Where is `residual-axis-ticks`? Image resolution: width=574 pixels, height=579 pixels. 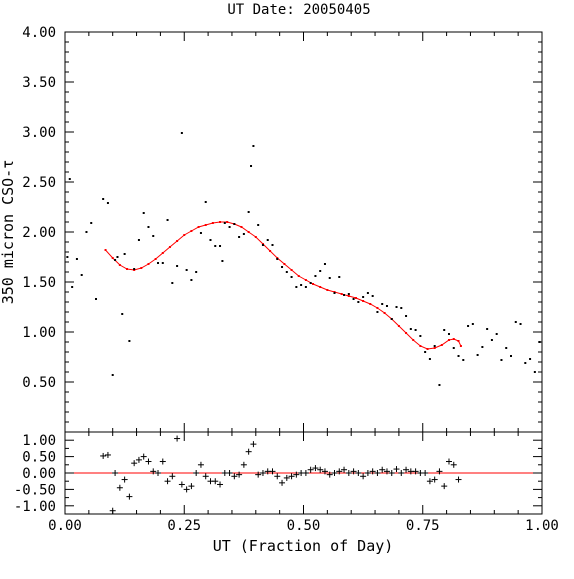 residual-axis-ticks is located at coordinates (303, 473).